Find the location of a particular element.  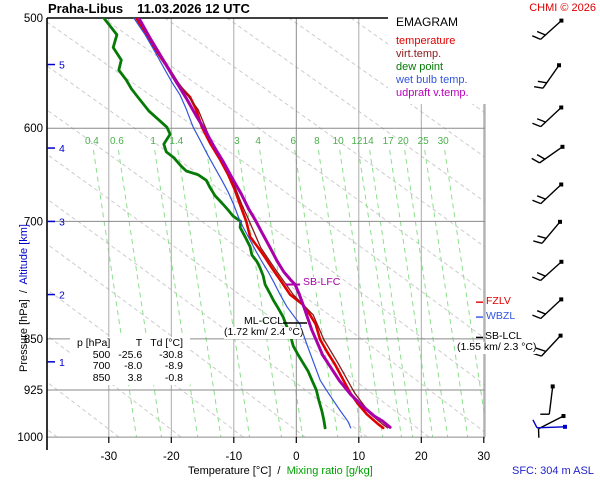

mixing-ratio-label: 4 is located at coordinates (258, 141).